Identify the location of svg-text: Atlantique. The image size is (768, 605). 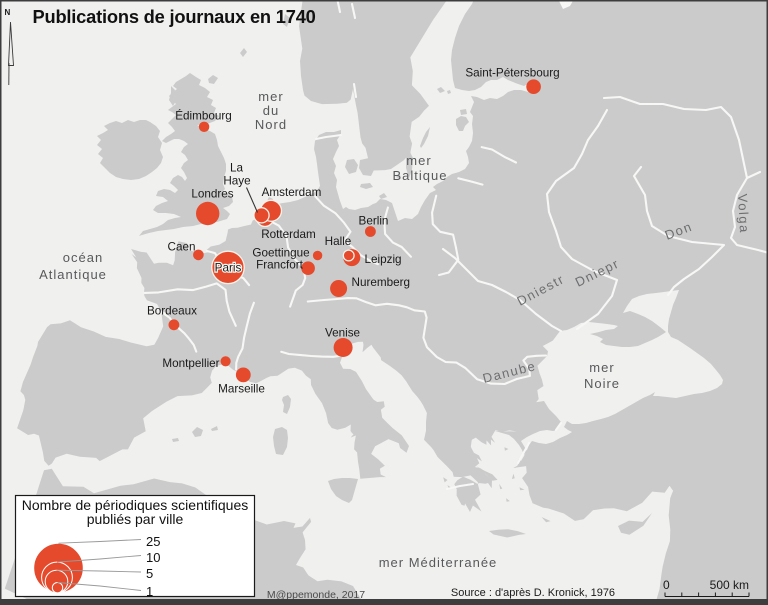
(73, 274).